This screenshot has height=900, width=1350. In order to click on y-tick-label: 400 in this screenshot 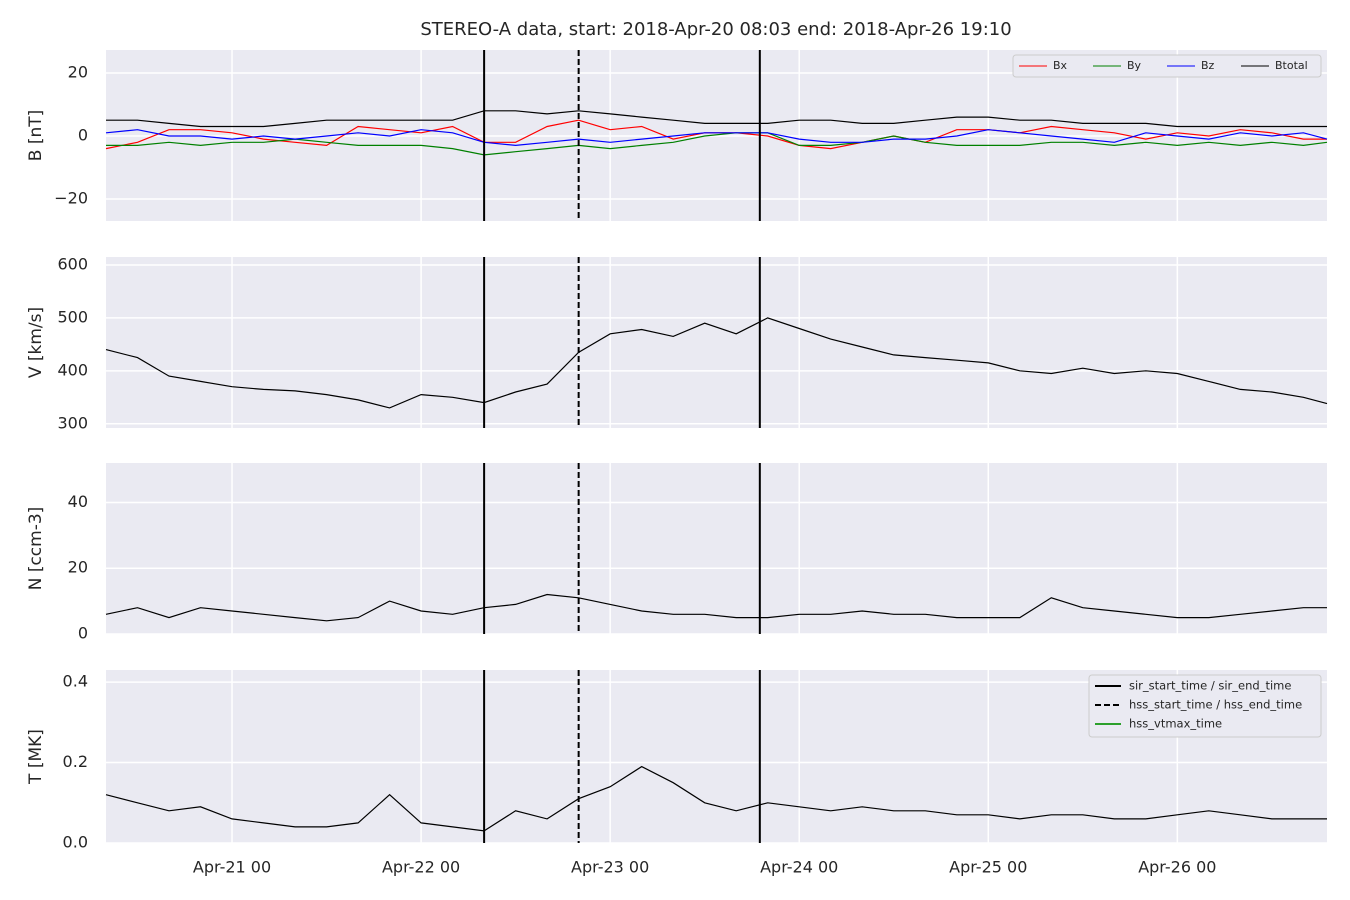, I will do `click(72, 369)`.